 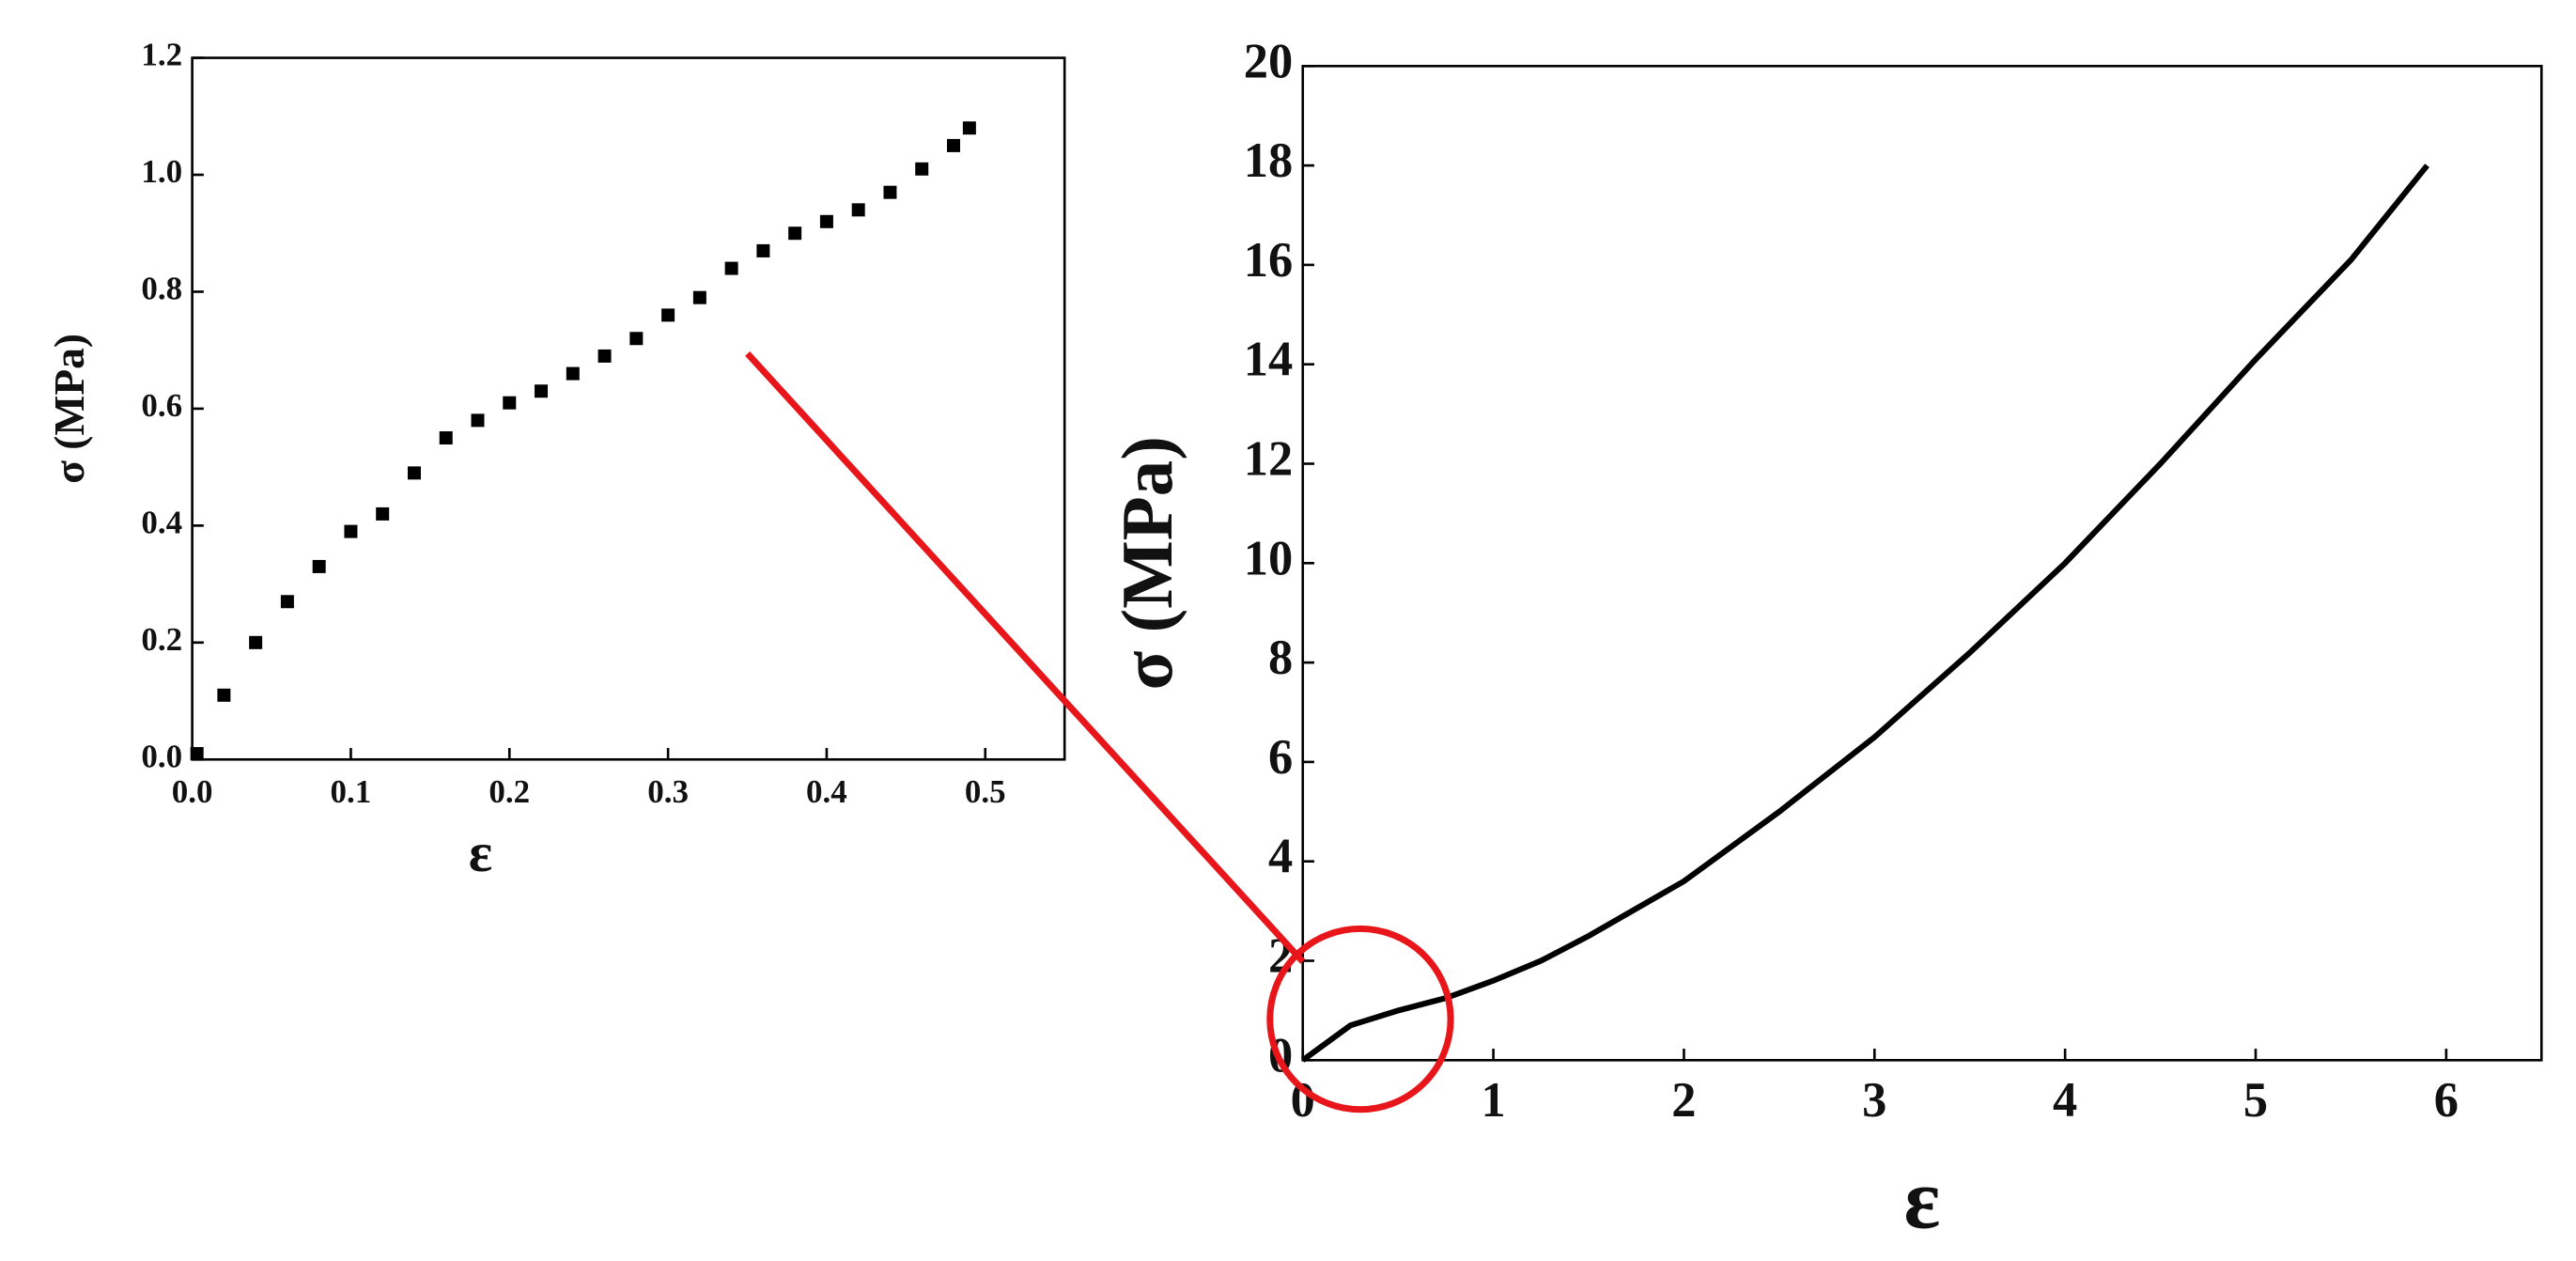 I want to click on x-tick-label: 0.0, so click(x=192, y=791).